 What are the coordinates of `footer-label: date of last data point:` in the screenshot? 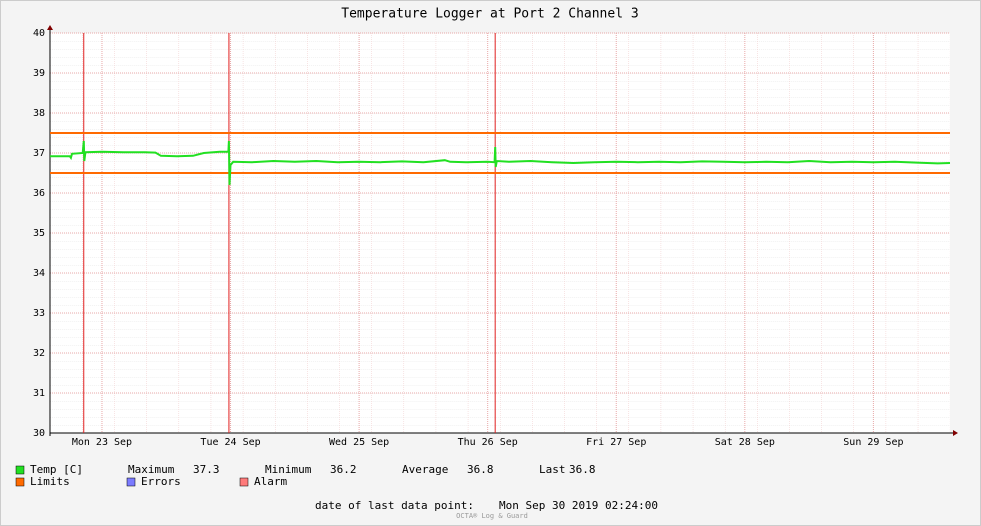 It's located at (394, 505).